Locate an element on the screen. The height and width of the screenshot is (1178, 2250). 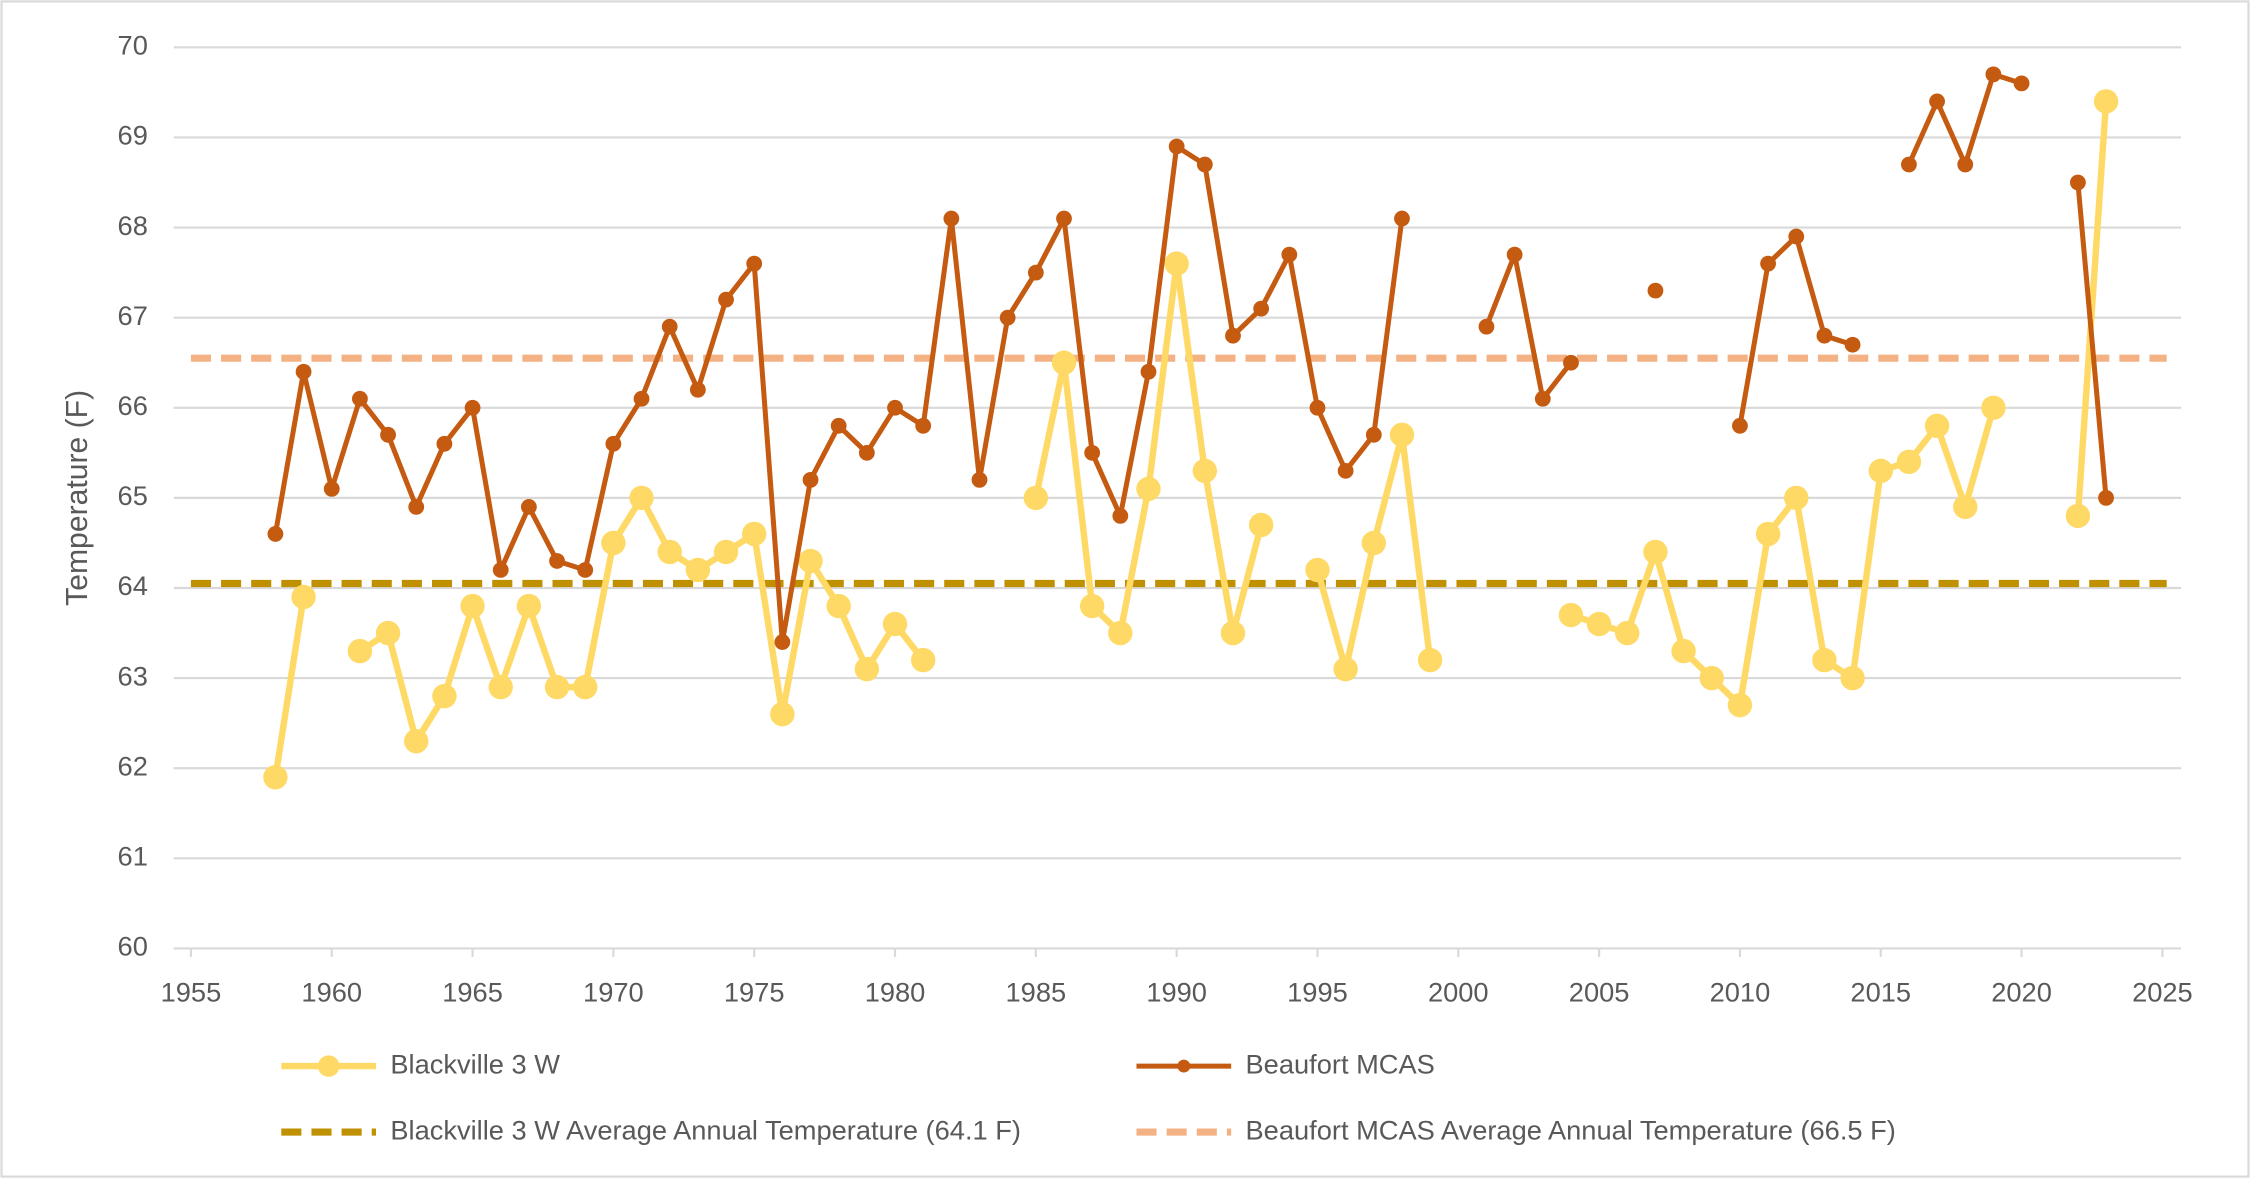
x-tick-label: 2010 is located at coordinates (1740, 992).